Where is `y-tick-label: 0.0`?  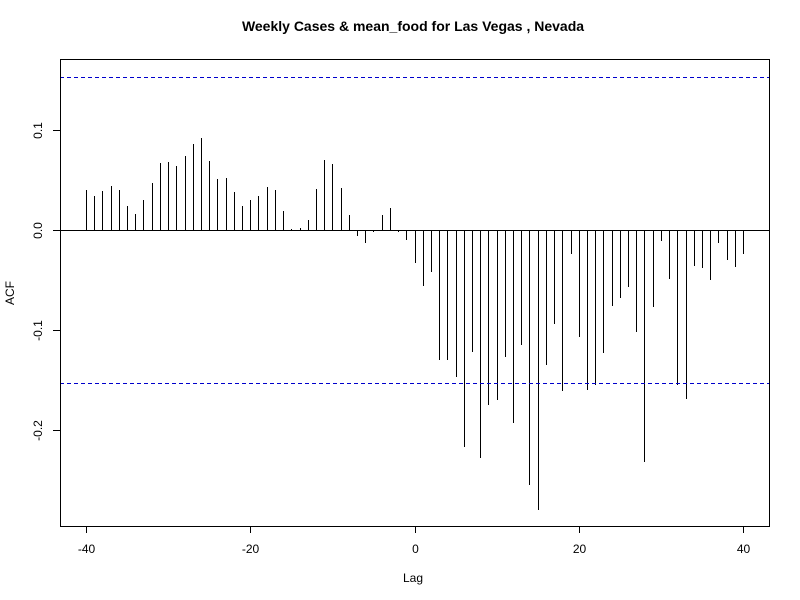
y-tick-label: 0.0 is located at coordinates (38, 230).